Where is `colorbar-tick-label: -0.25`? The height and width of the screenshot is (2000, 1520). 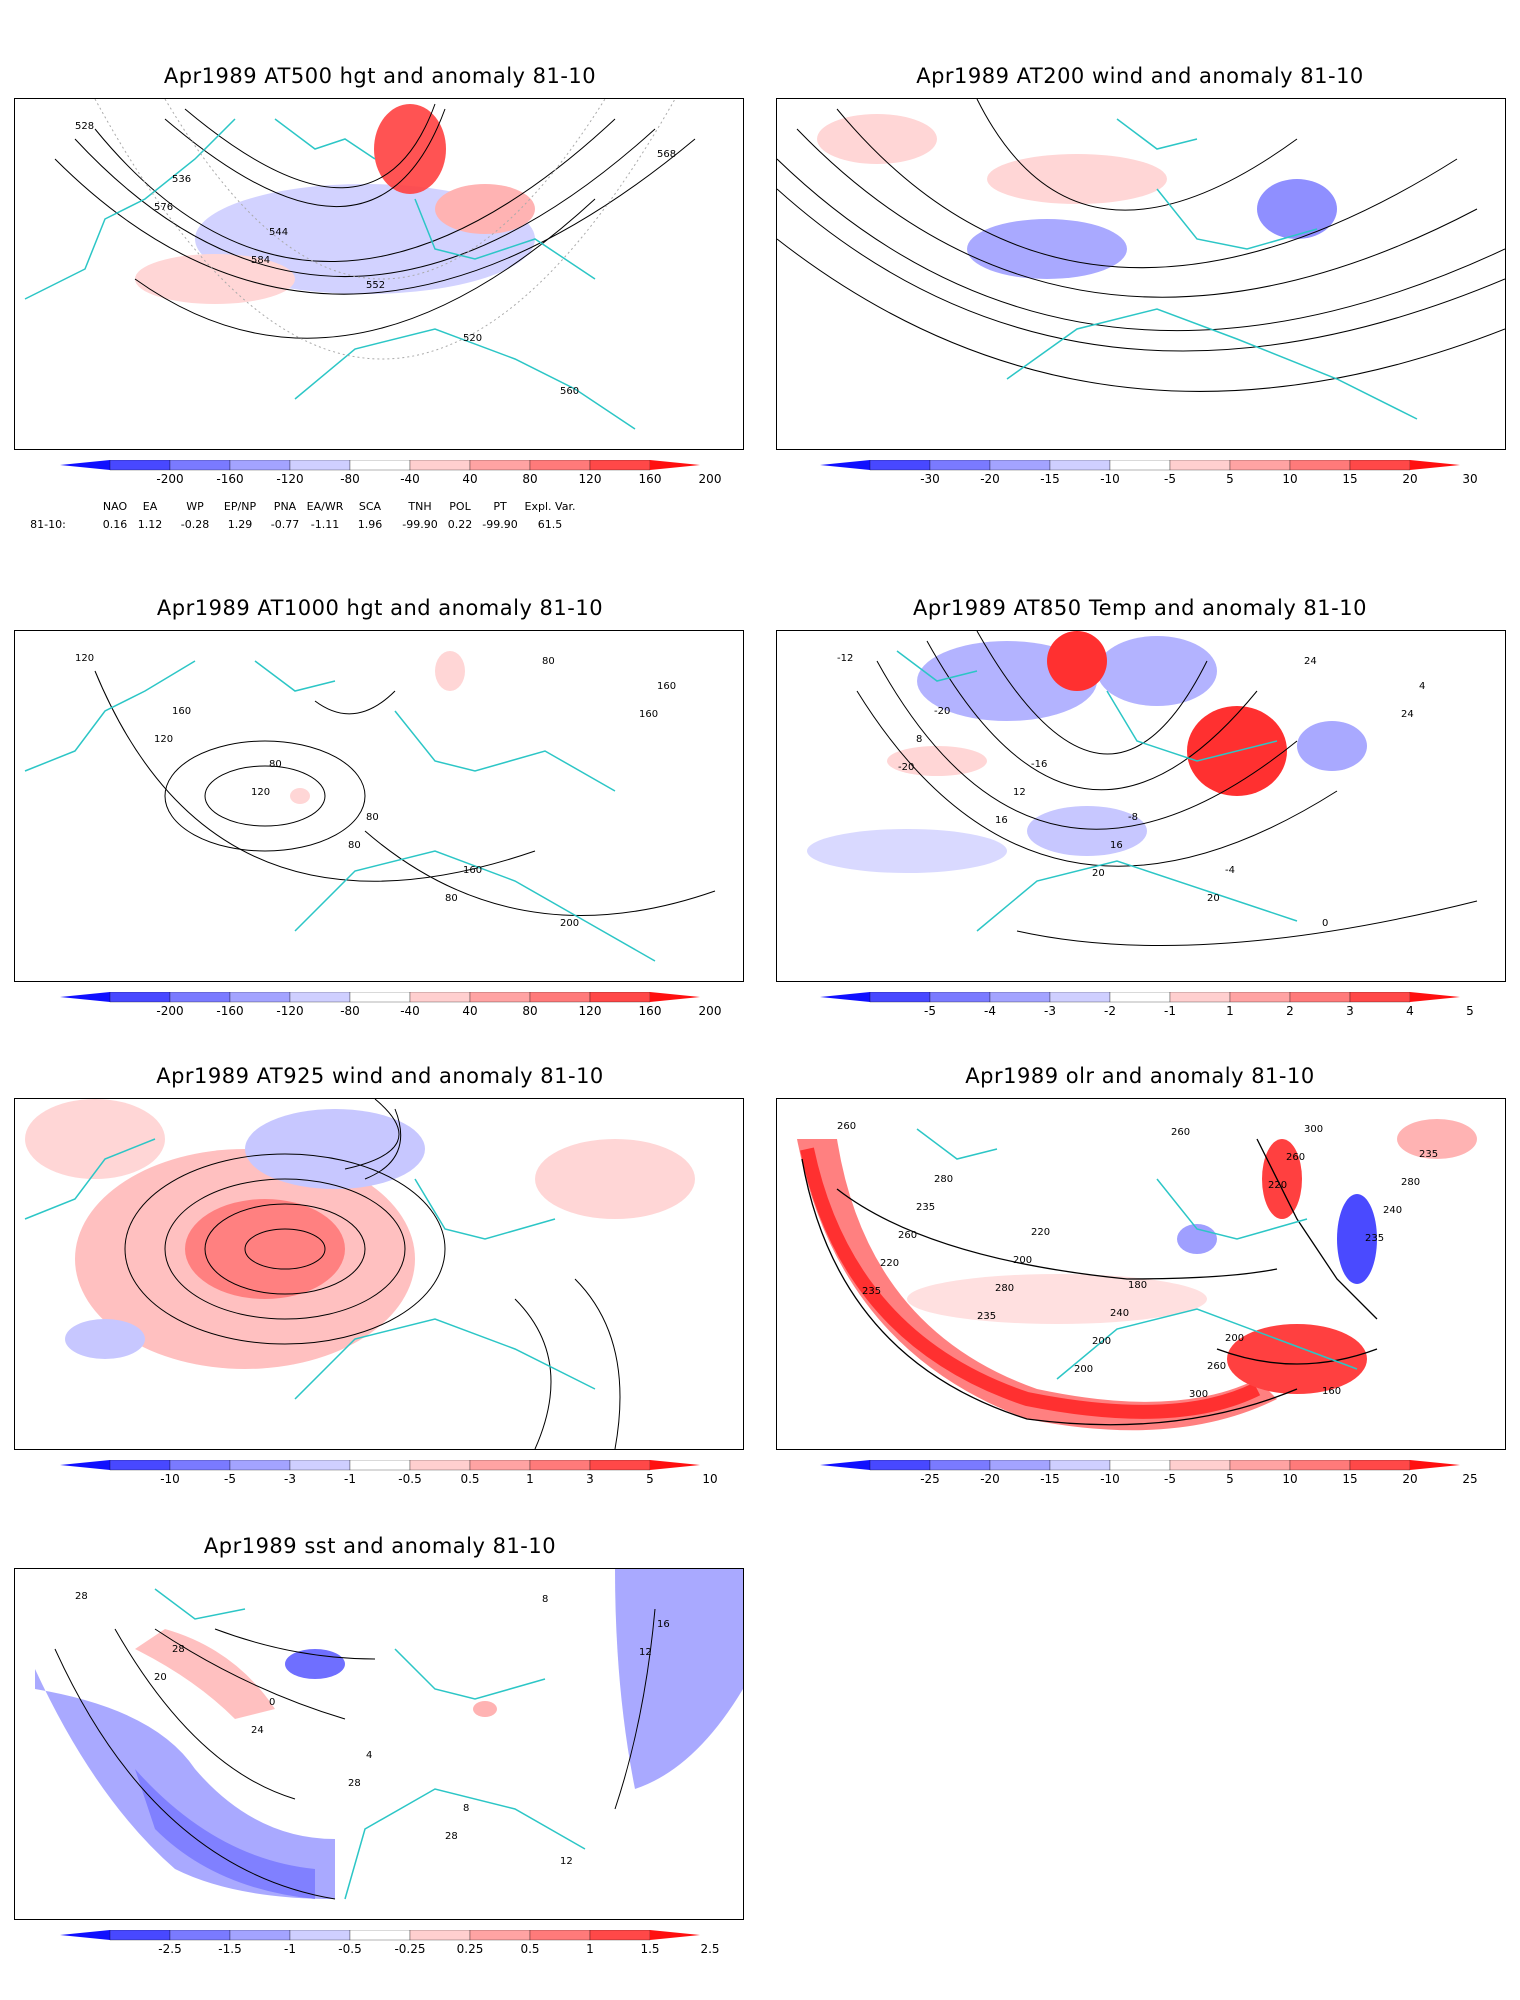 colorbar-tick-label: -0.25 is located at coordinates (410, 1949).